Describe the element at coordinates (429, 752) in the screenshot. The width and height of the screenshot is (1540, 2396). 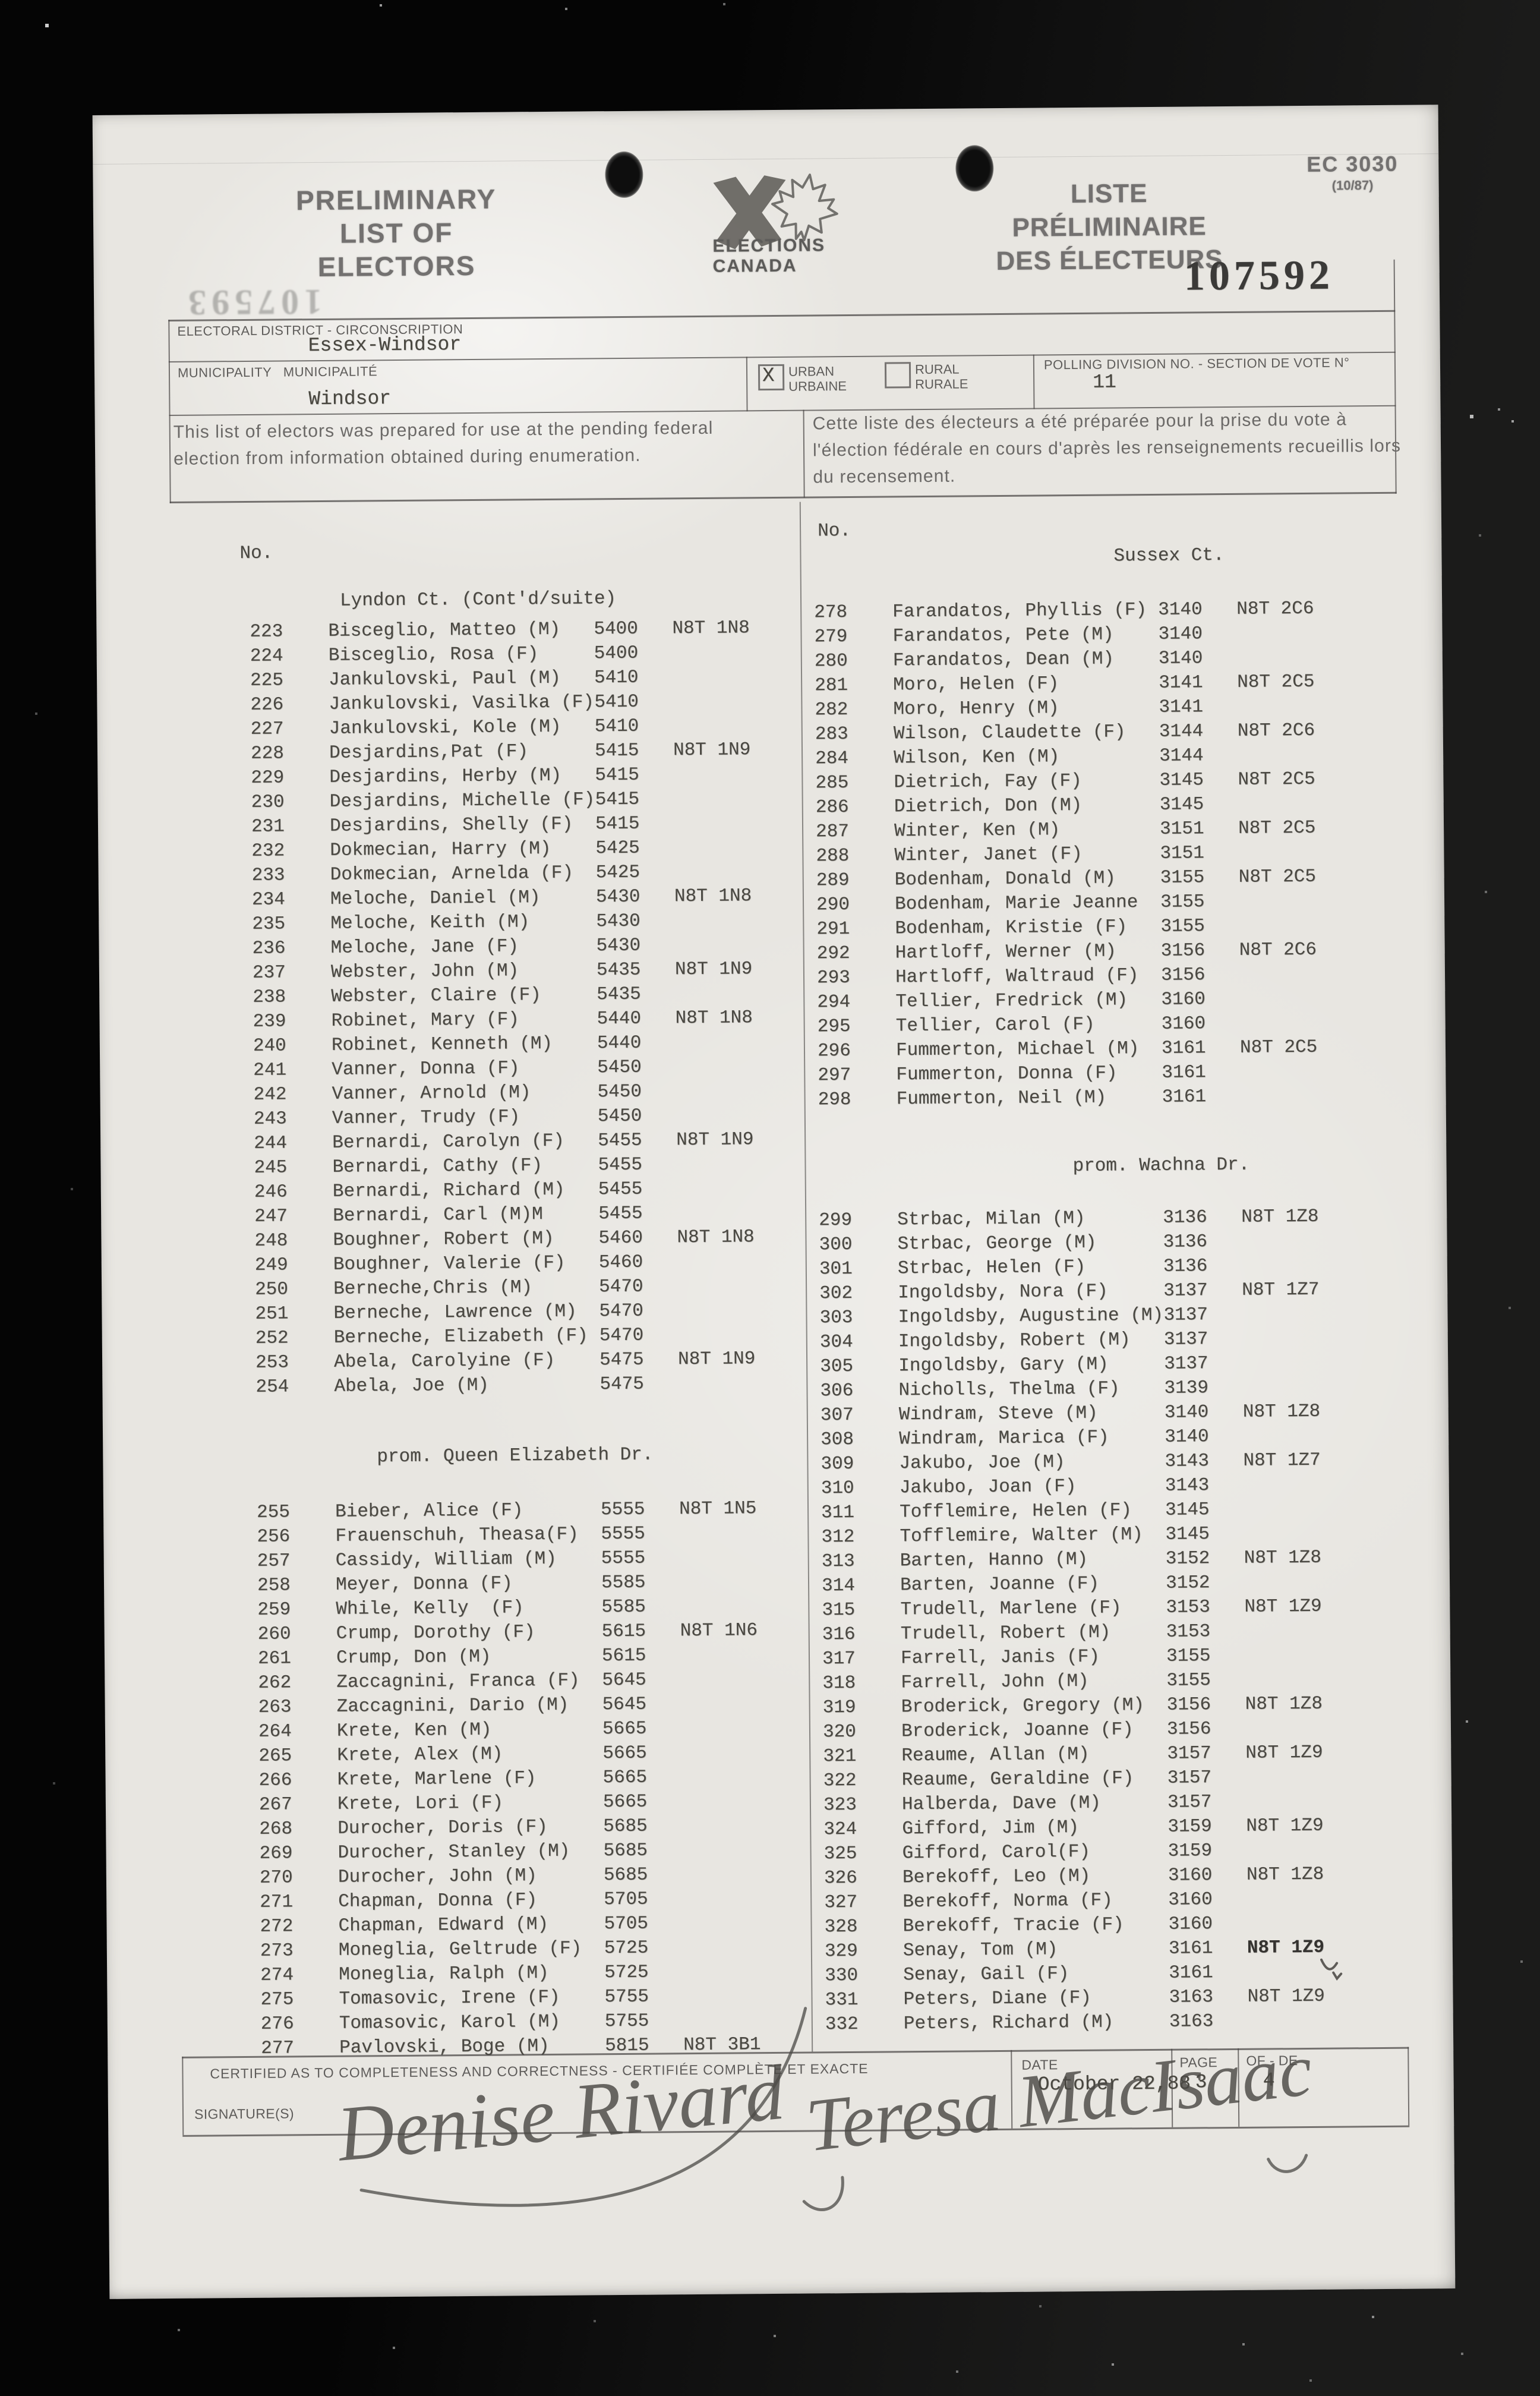
I see `elector-name: Desjardins,Pat (F)` at that location.